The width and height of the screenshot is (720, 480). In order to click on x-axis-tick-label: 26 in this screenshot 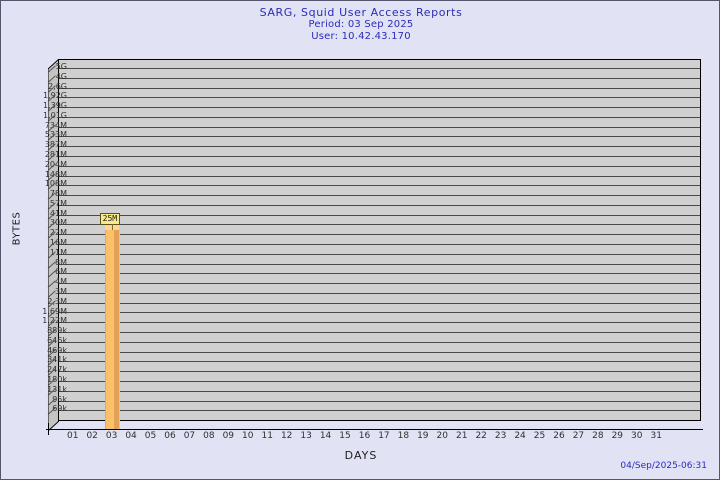, I will do `click(559, 436)`.